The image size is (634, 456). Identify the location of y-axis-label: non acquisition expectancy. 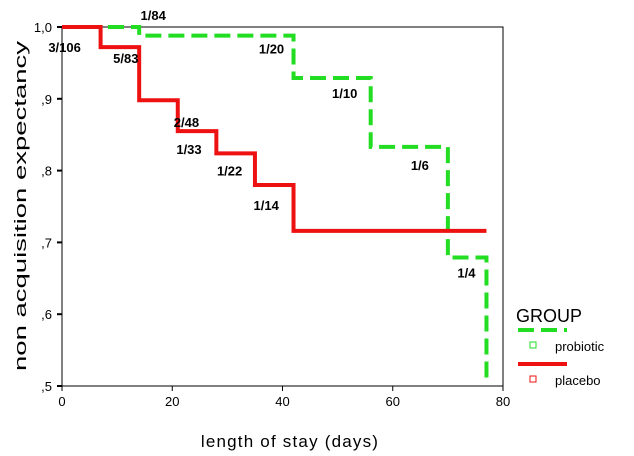
(20, 205).